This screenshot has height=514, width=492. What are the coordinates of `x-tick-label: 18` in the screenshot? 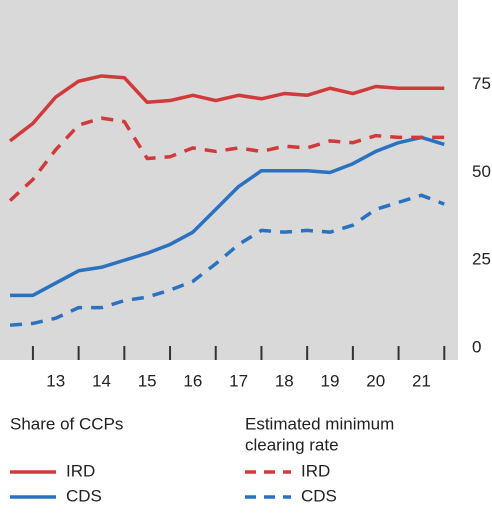 It's located at (284, 380).